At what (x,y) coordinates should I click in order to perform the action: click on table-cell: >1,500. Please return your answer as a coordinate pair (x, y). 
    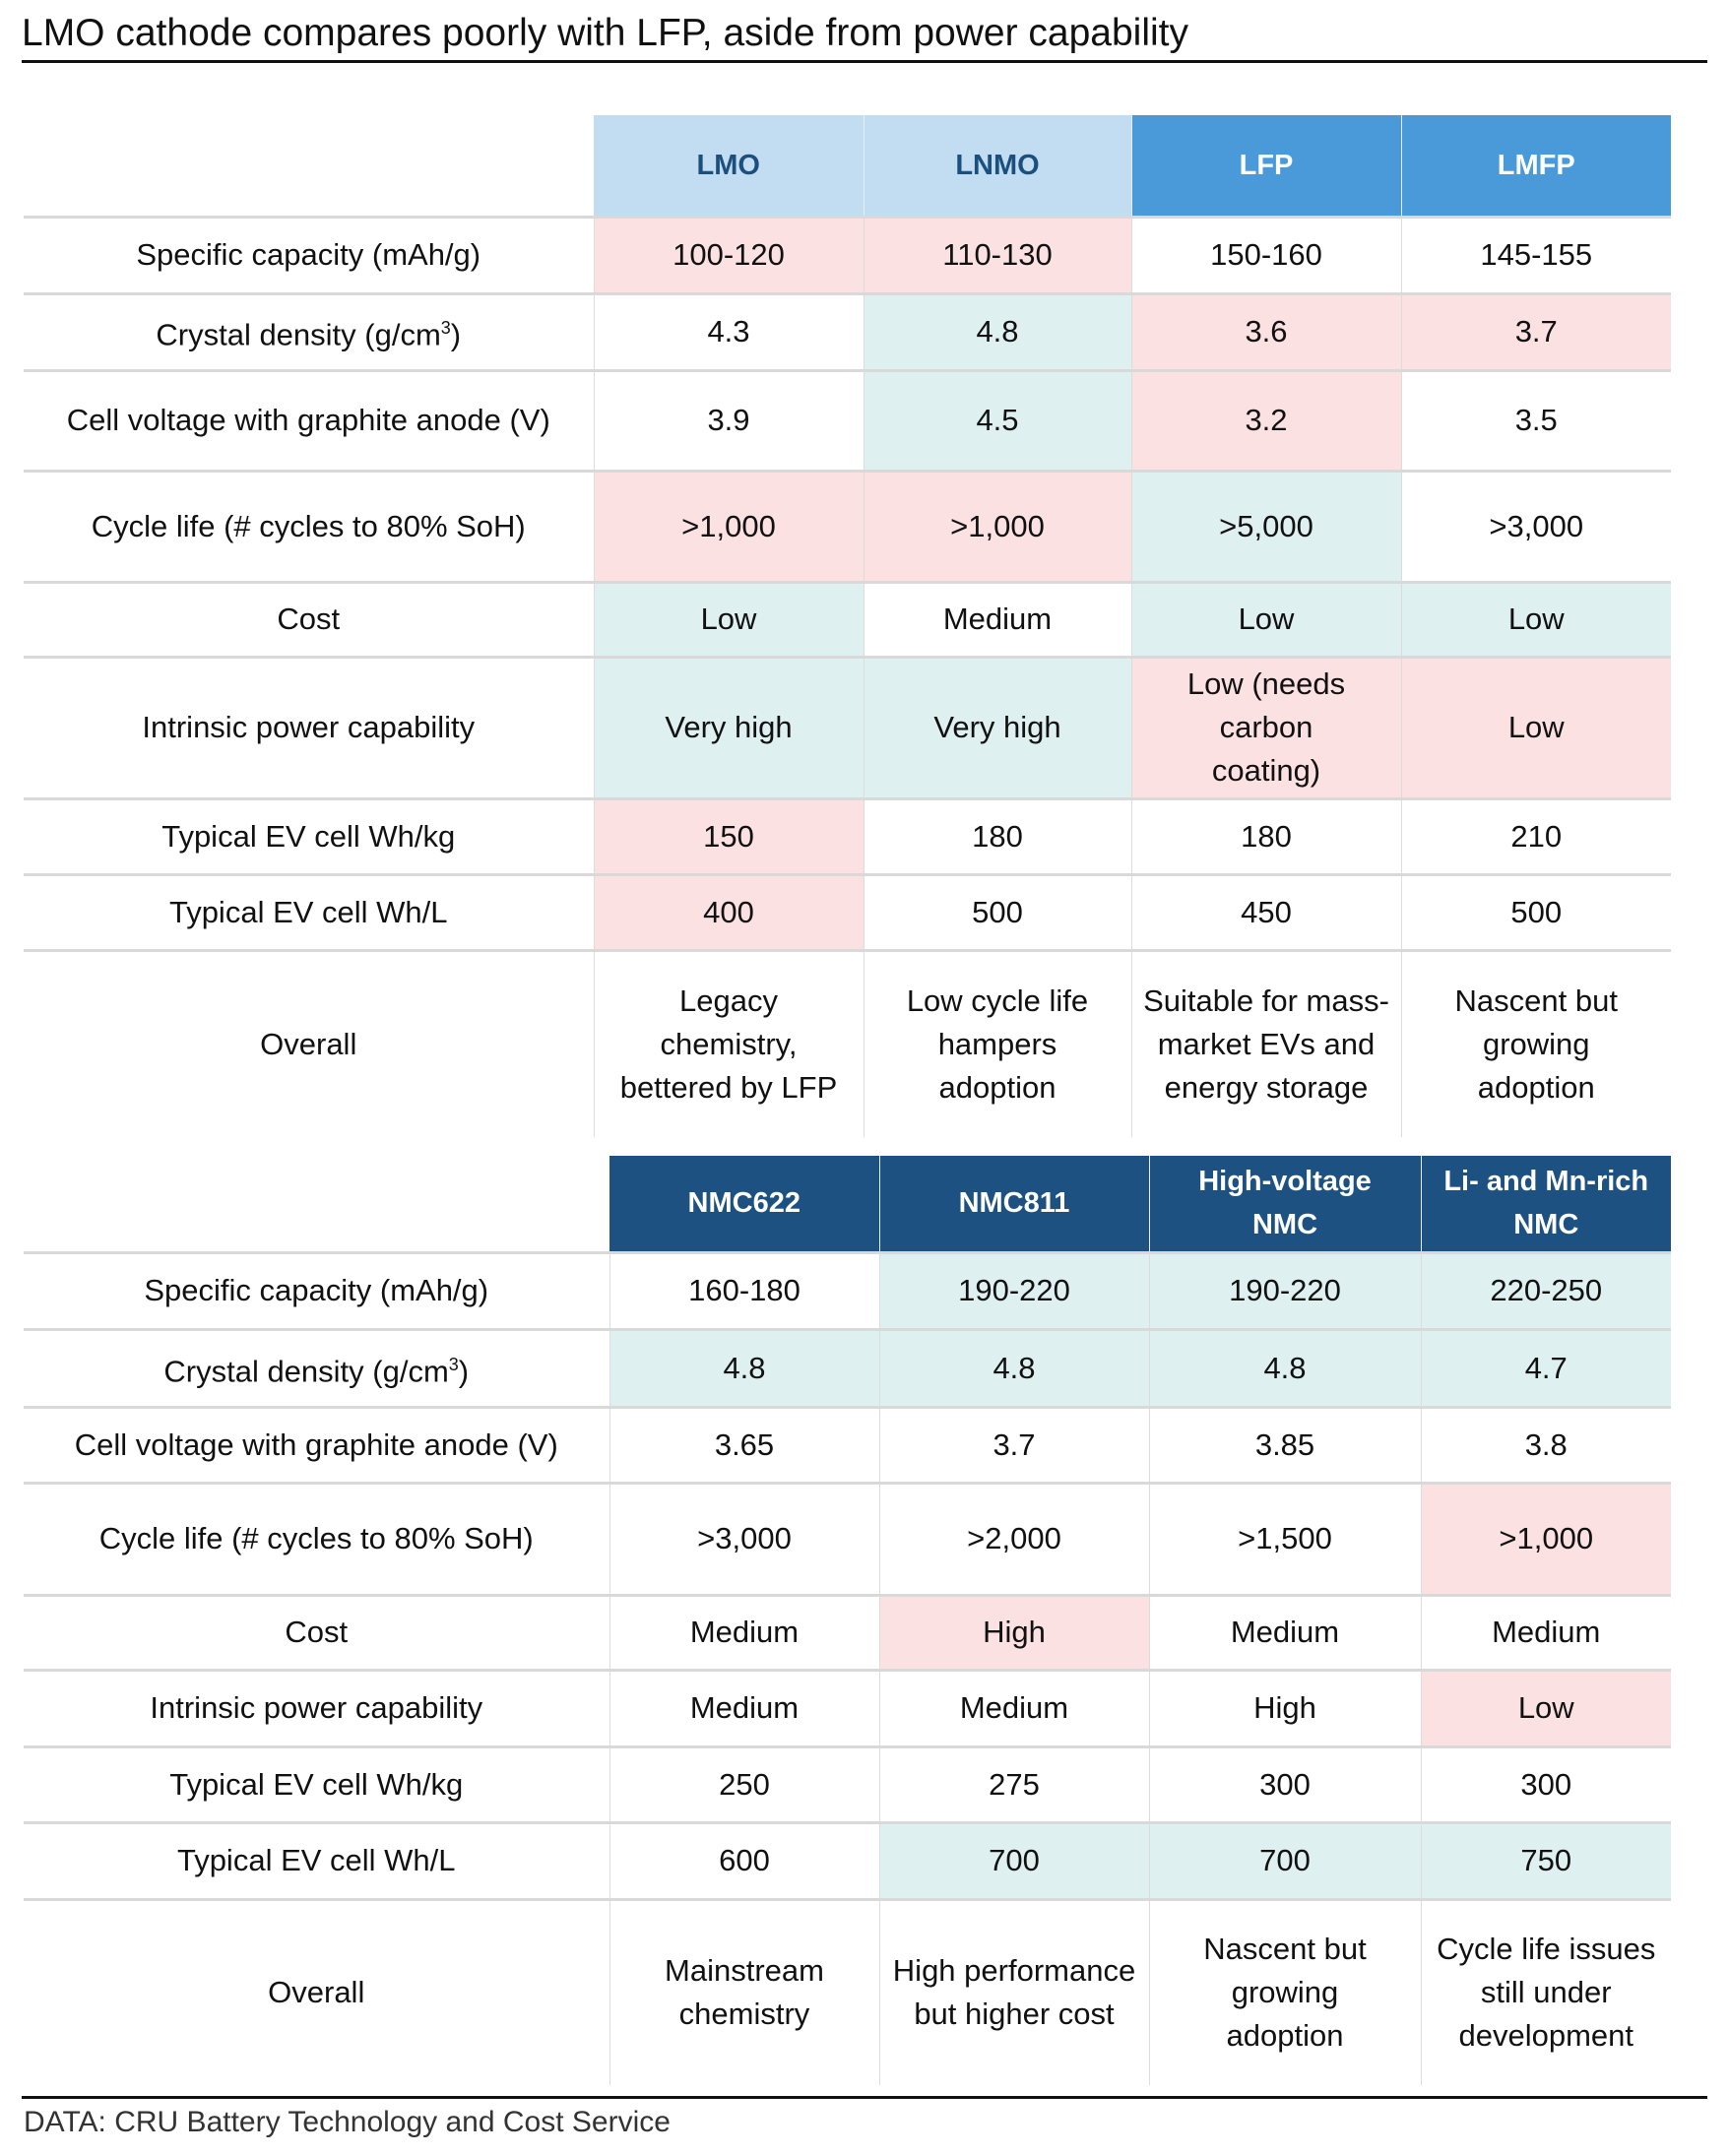
    Looking at the image, I should click on (1284, 1538).